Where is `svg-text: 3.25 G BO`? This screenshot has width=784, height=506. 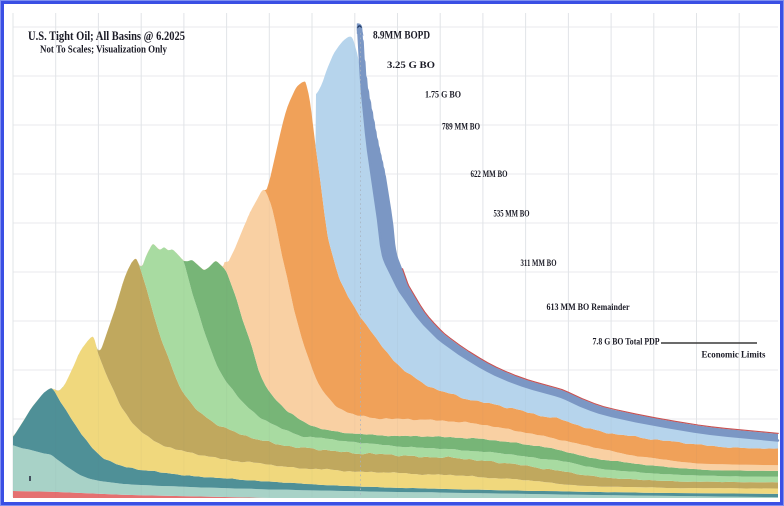
svg-text: 3.25 G BO is located at coordinates (411, 66).